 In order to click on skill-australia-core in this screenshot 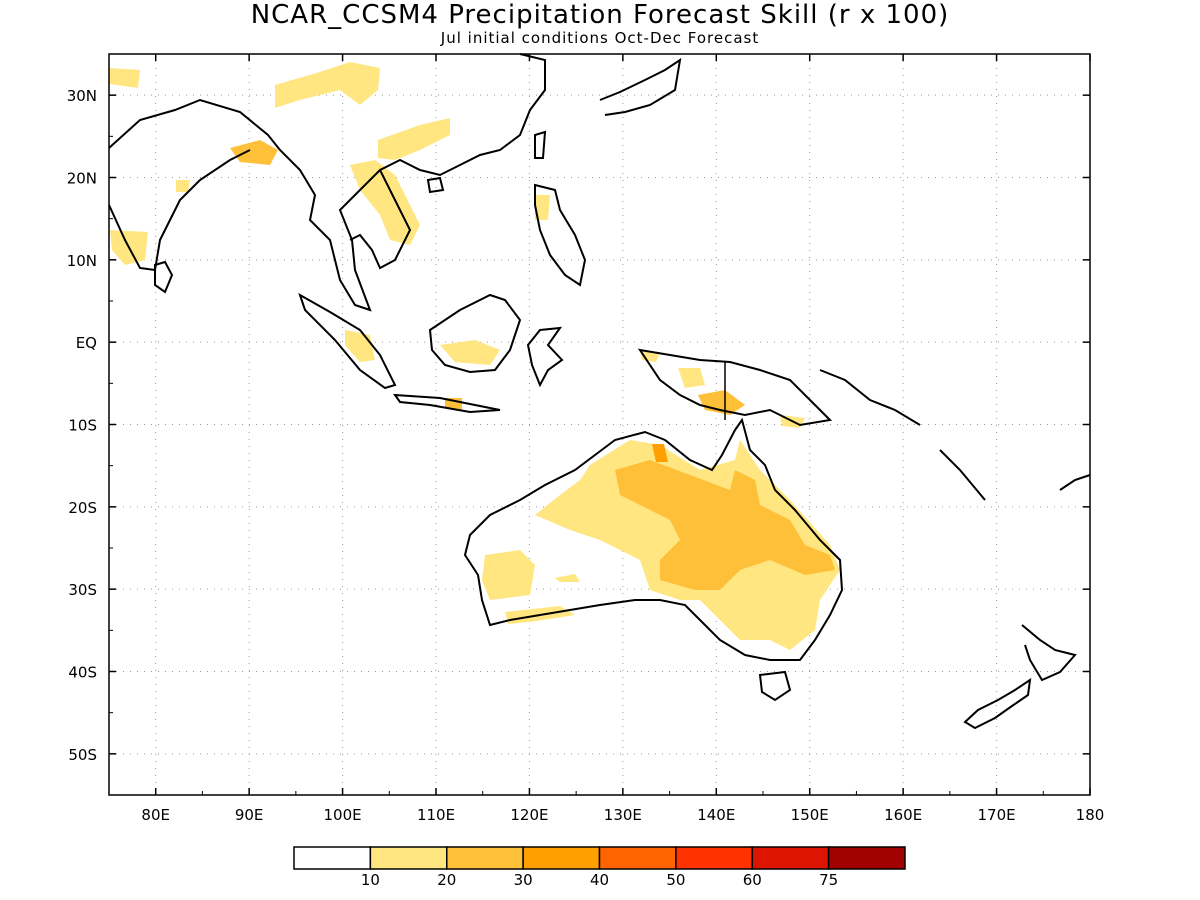, I will do `click(725, 525)`.